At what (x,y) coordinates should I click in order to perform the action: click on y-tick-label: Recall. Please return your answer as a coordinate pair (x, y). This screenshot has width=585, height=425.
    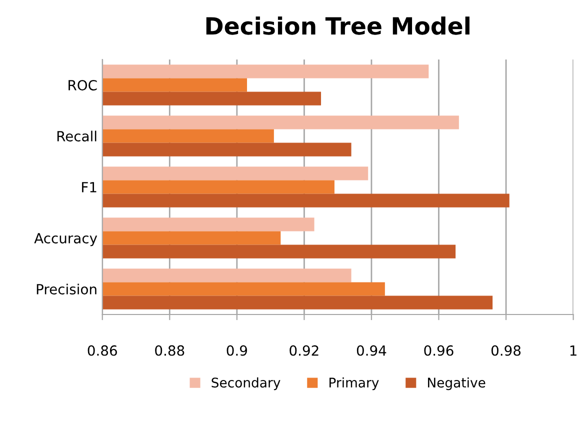
    Looking at the image, I should click on (76, 136).